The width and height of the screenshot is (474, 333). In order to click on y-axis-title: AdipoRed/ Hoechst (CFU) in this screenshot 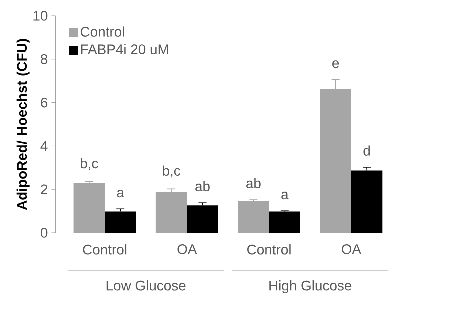, I will do `click(23, 124)`.